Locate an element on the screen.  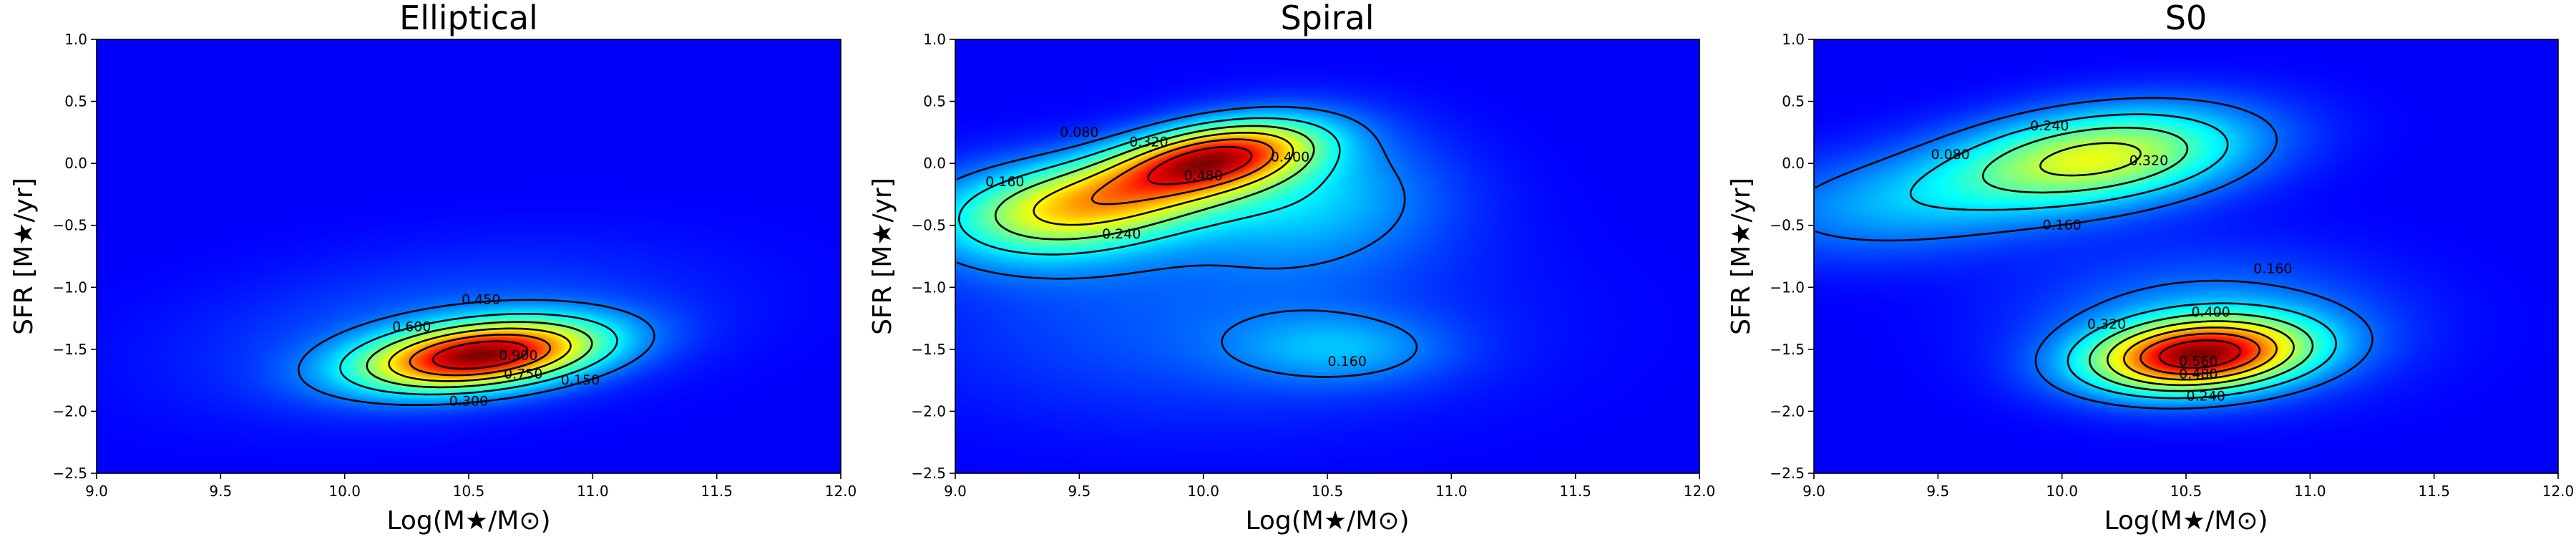
contour-level-0.750 is located at coordinates (480, 355).